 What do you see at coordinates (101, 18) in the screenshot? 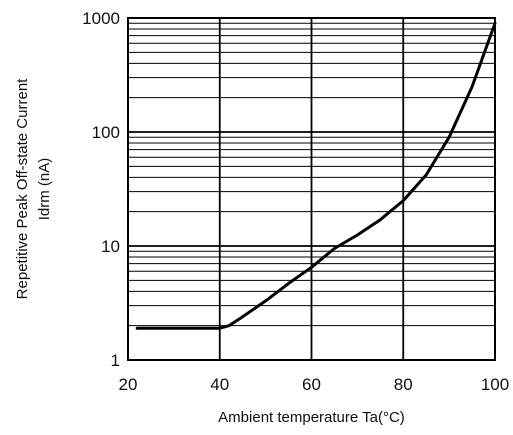
I see `y-tick-label: 1000` at bounding box center [101, 18].